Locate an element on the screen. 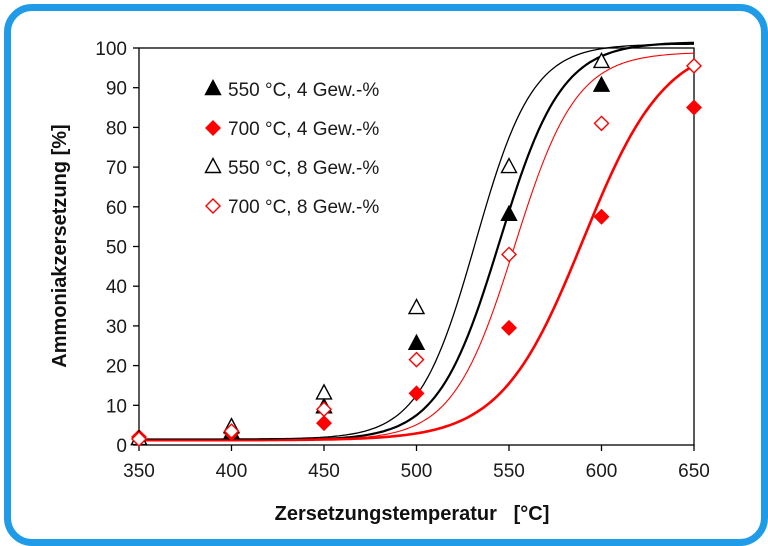 The width and height of the screenshot is (768, 546). y-axis-title: Ammoniakzersetzung [%] is located at coordinates (60, 245).